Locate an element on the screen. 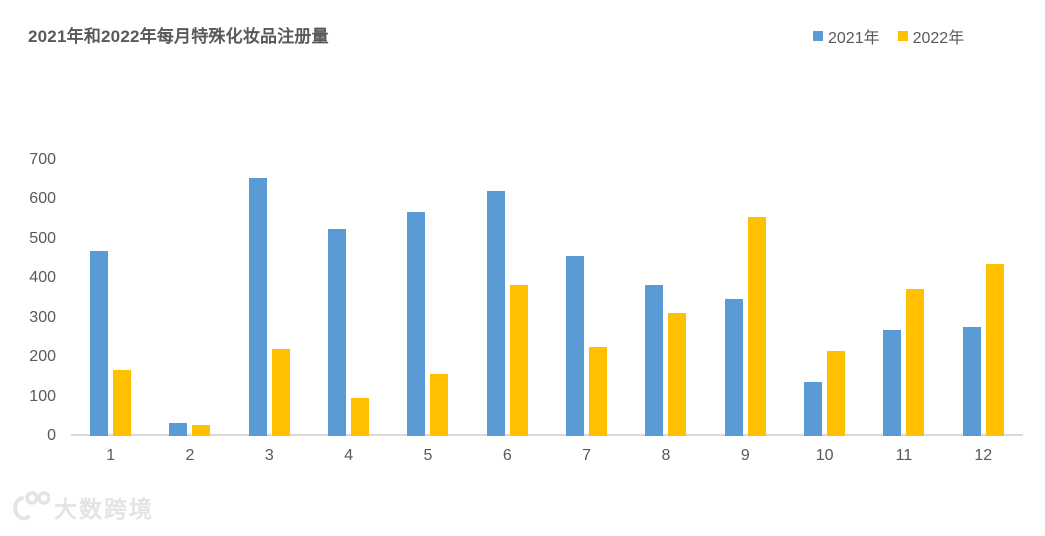 The height and width of the screenshot is (536, 1045). bar-2021年-month-9 is located at coordinates (733, 367).